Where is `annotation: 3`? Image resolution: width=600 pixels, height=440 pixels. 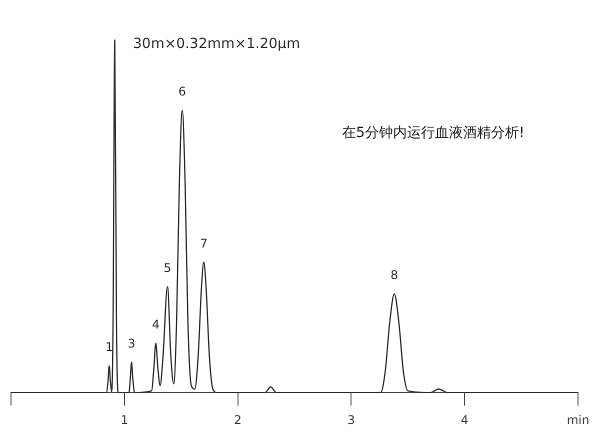 annotation: 3 is located at coordinates (132, 343).